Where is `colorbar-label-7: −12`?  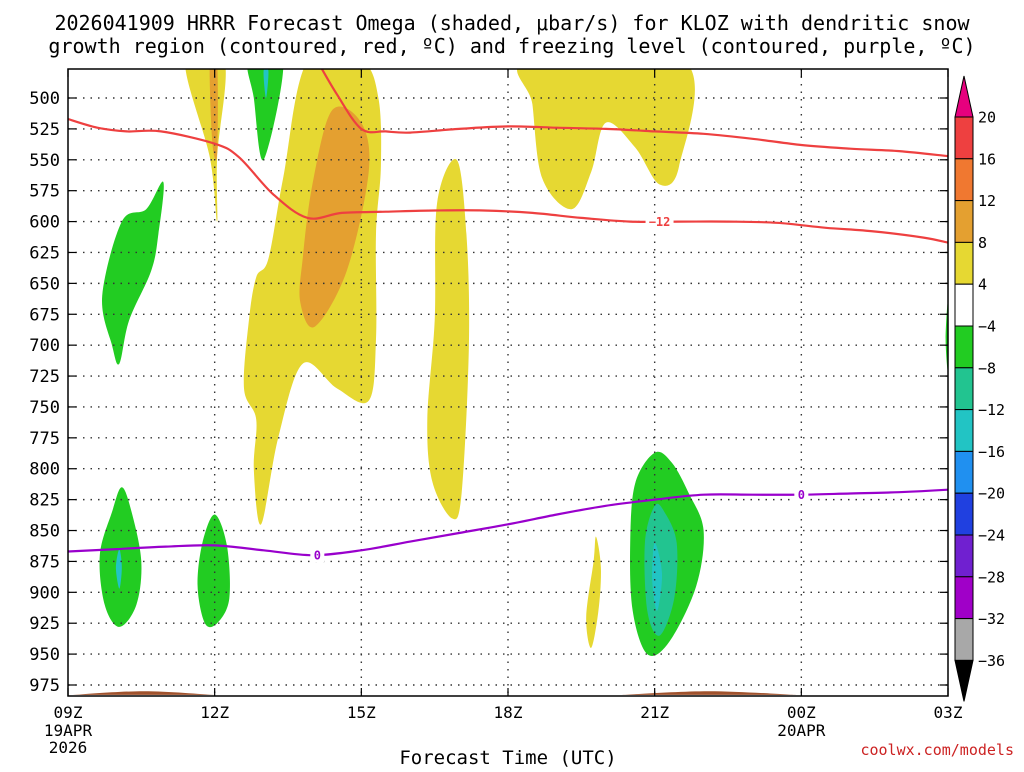 colorbar-label-7: −12 is located at coordinates (991, 410).